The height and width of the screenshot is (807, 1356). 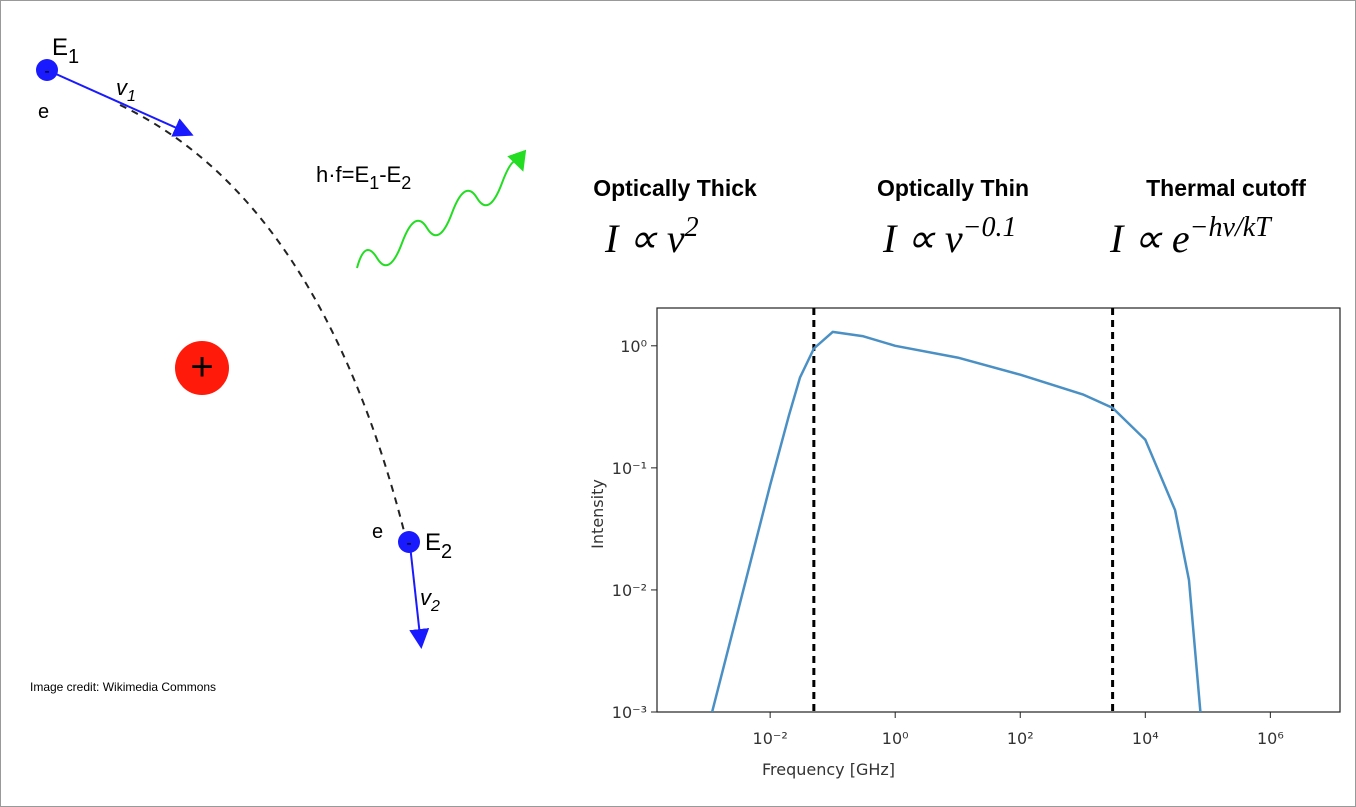 I want to click on x-axis-label: Frequency [GHz], so click(x=828, y=769).